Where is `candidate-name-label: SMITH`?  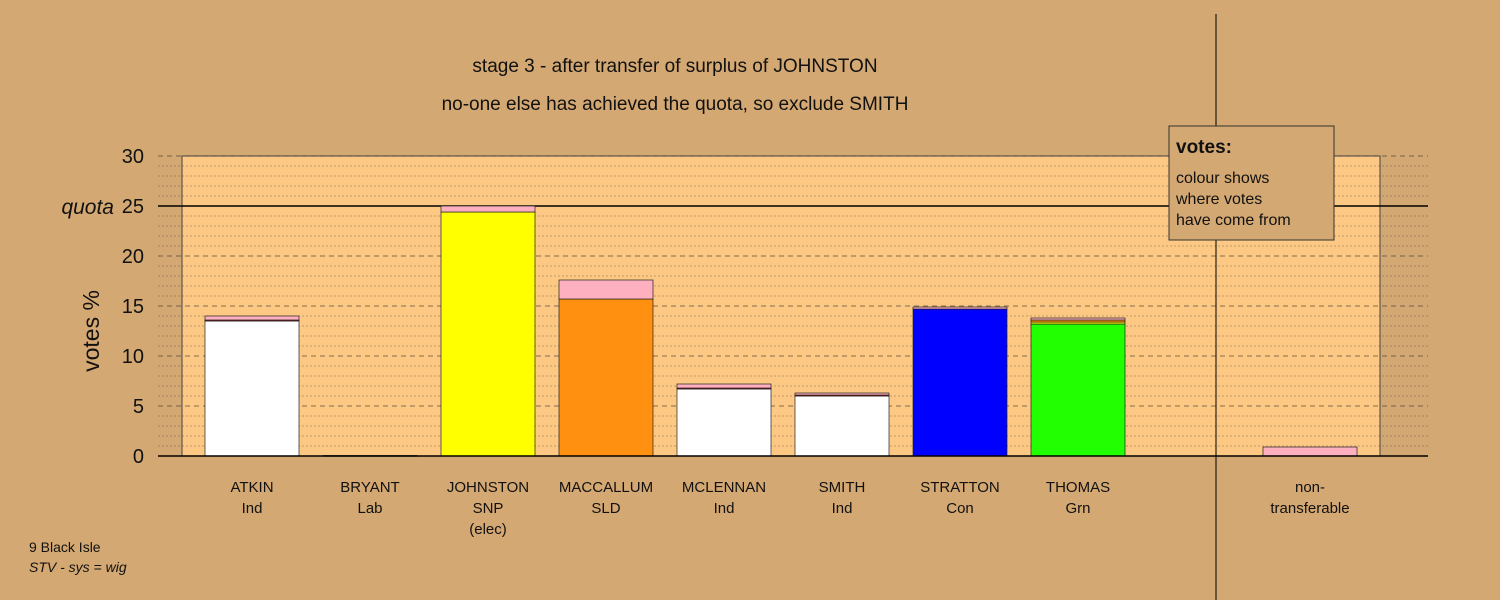 candidate-name-label: SMITH is located at coordinates (842, 487).